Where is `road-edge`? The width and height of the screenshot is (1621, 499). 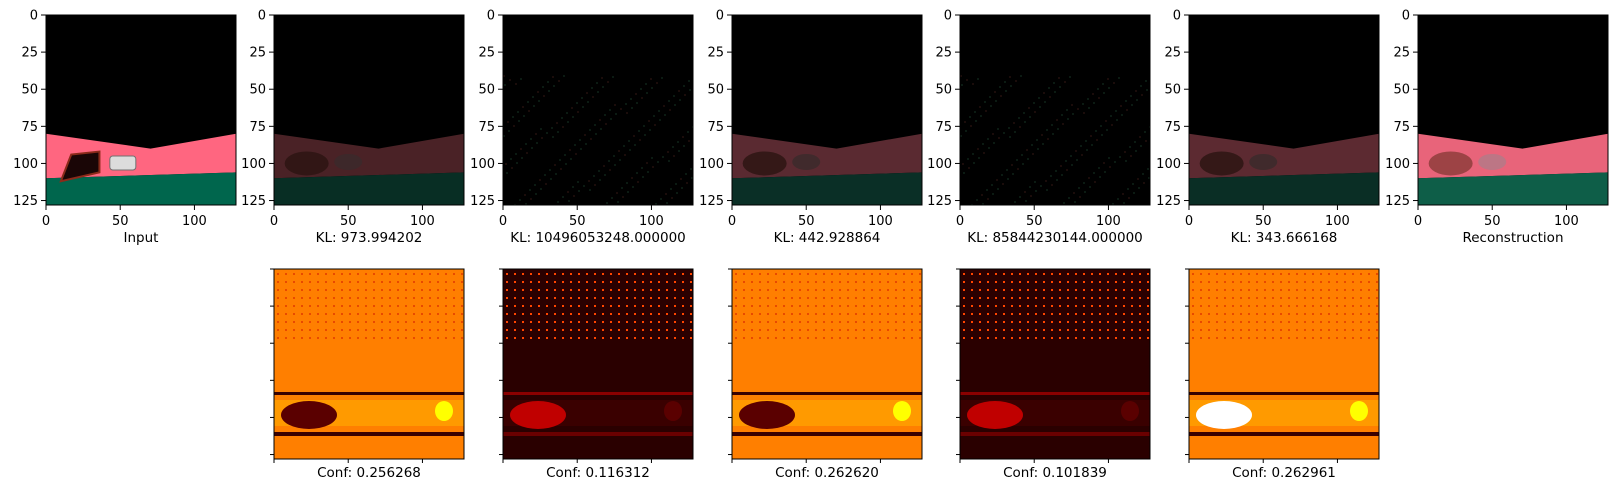 road-edge is located at coordinates (1055, 434).